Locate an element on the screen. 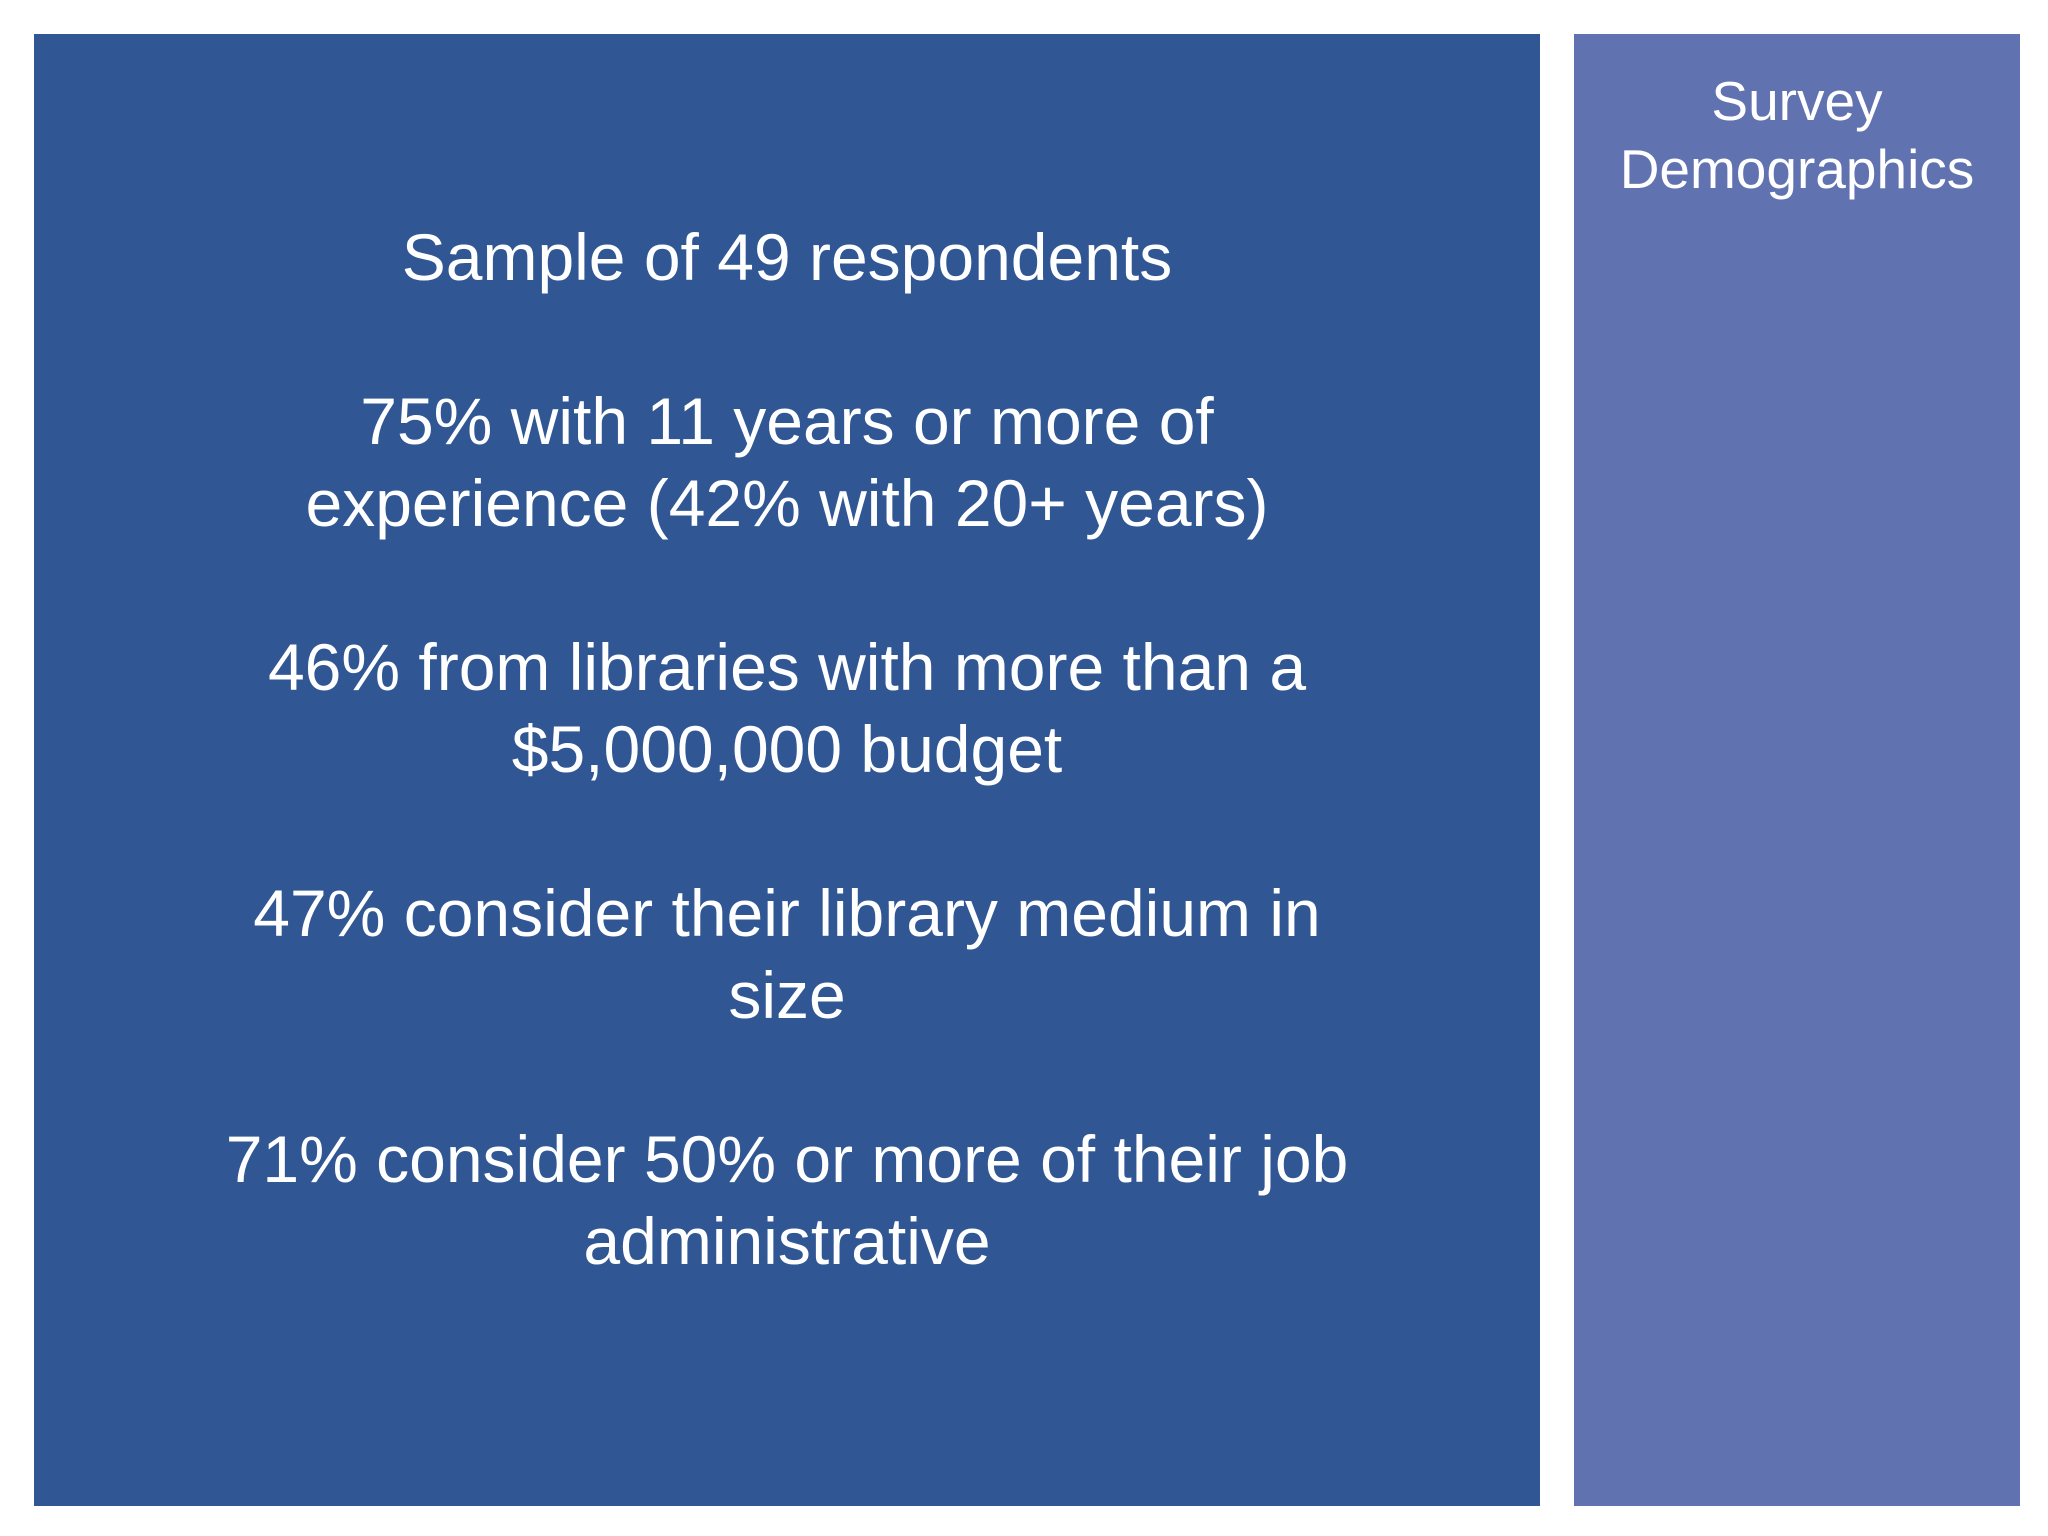 The width and height of the screenshot is (2048, 1536). slide-title: Survey Demographics is located at coordinates (1797, 118).